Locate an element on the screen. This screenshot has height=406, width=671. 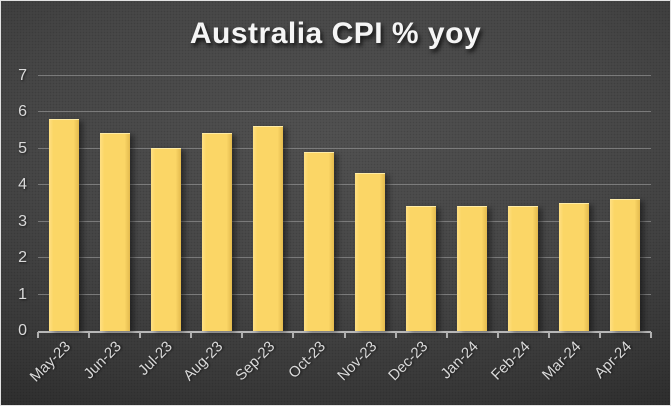
y-axis-tick-label-7: 7 is located at coordinates (22, 75).